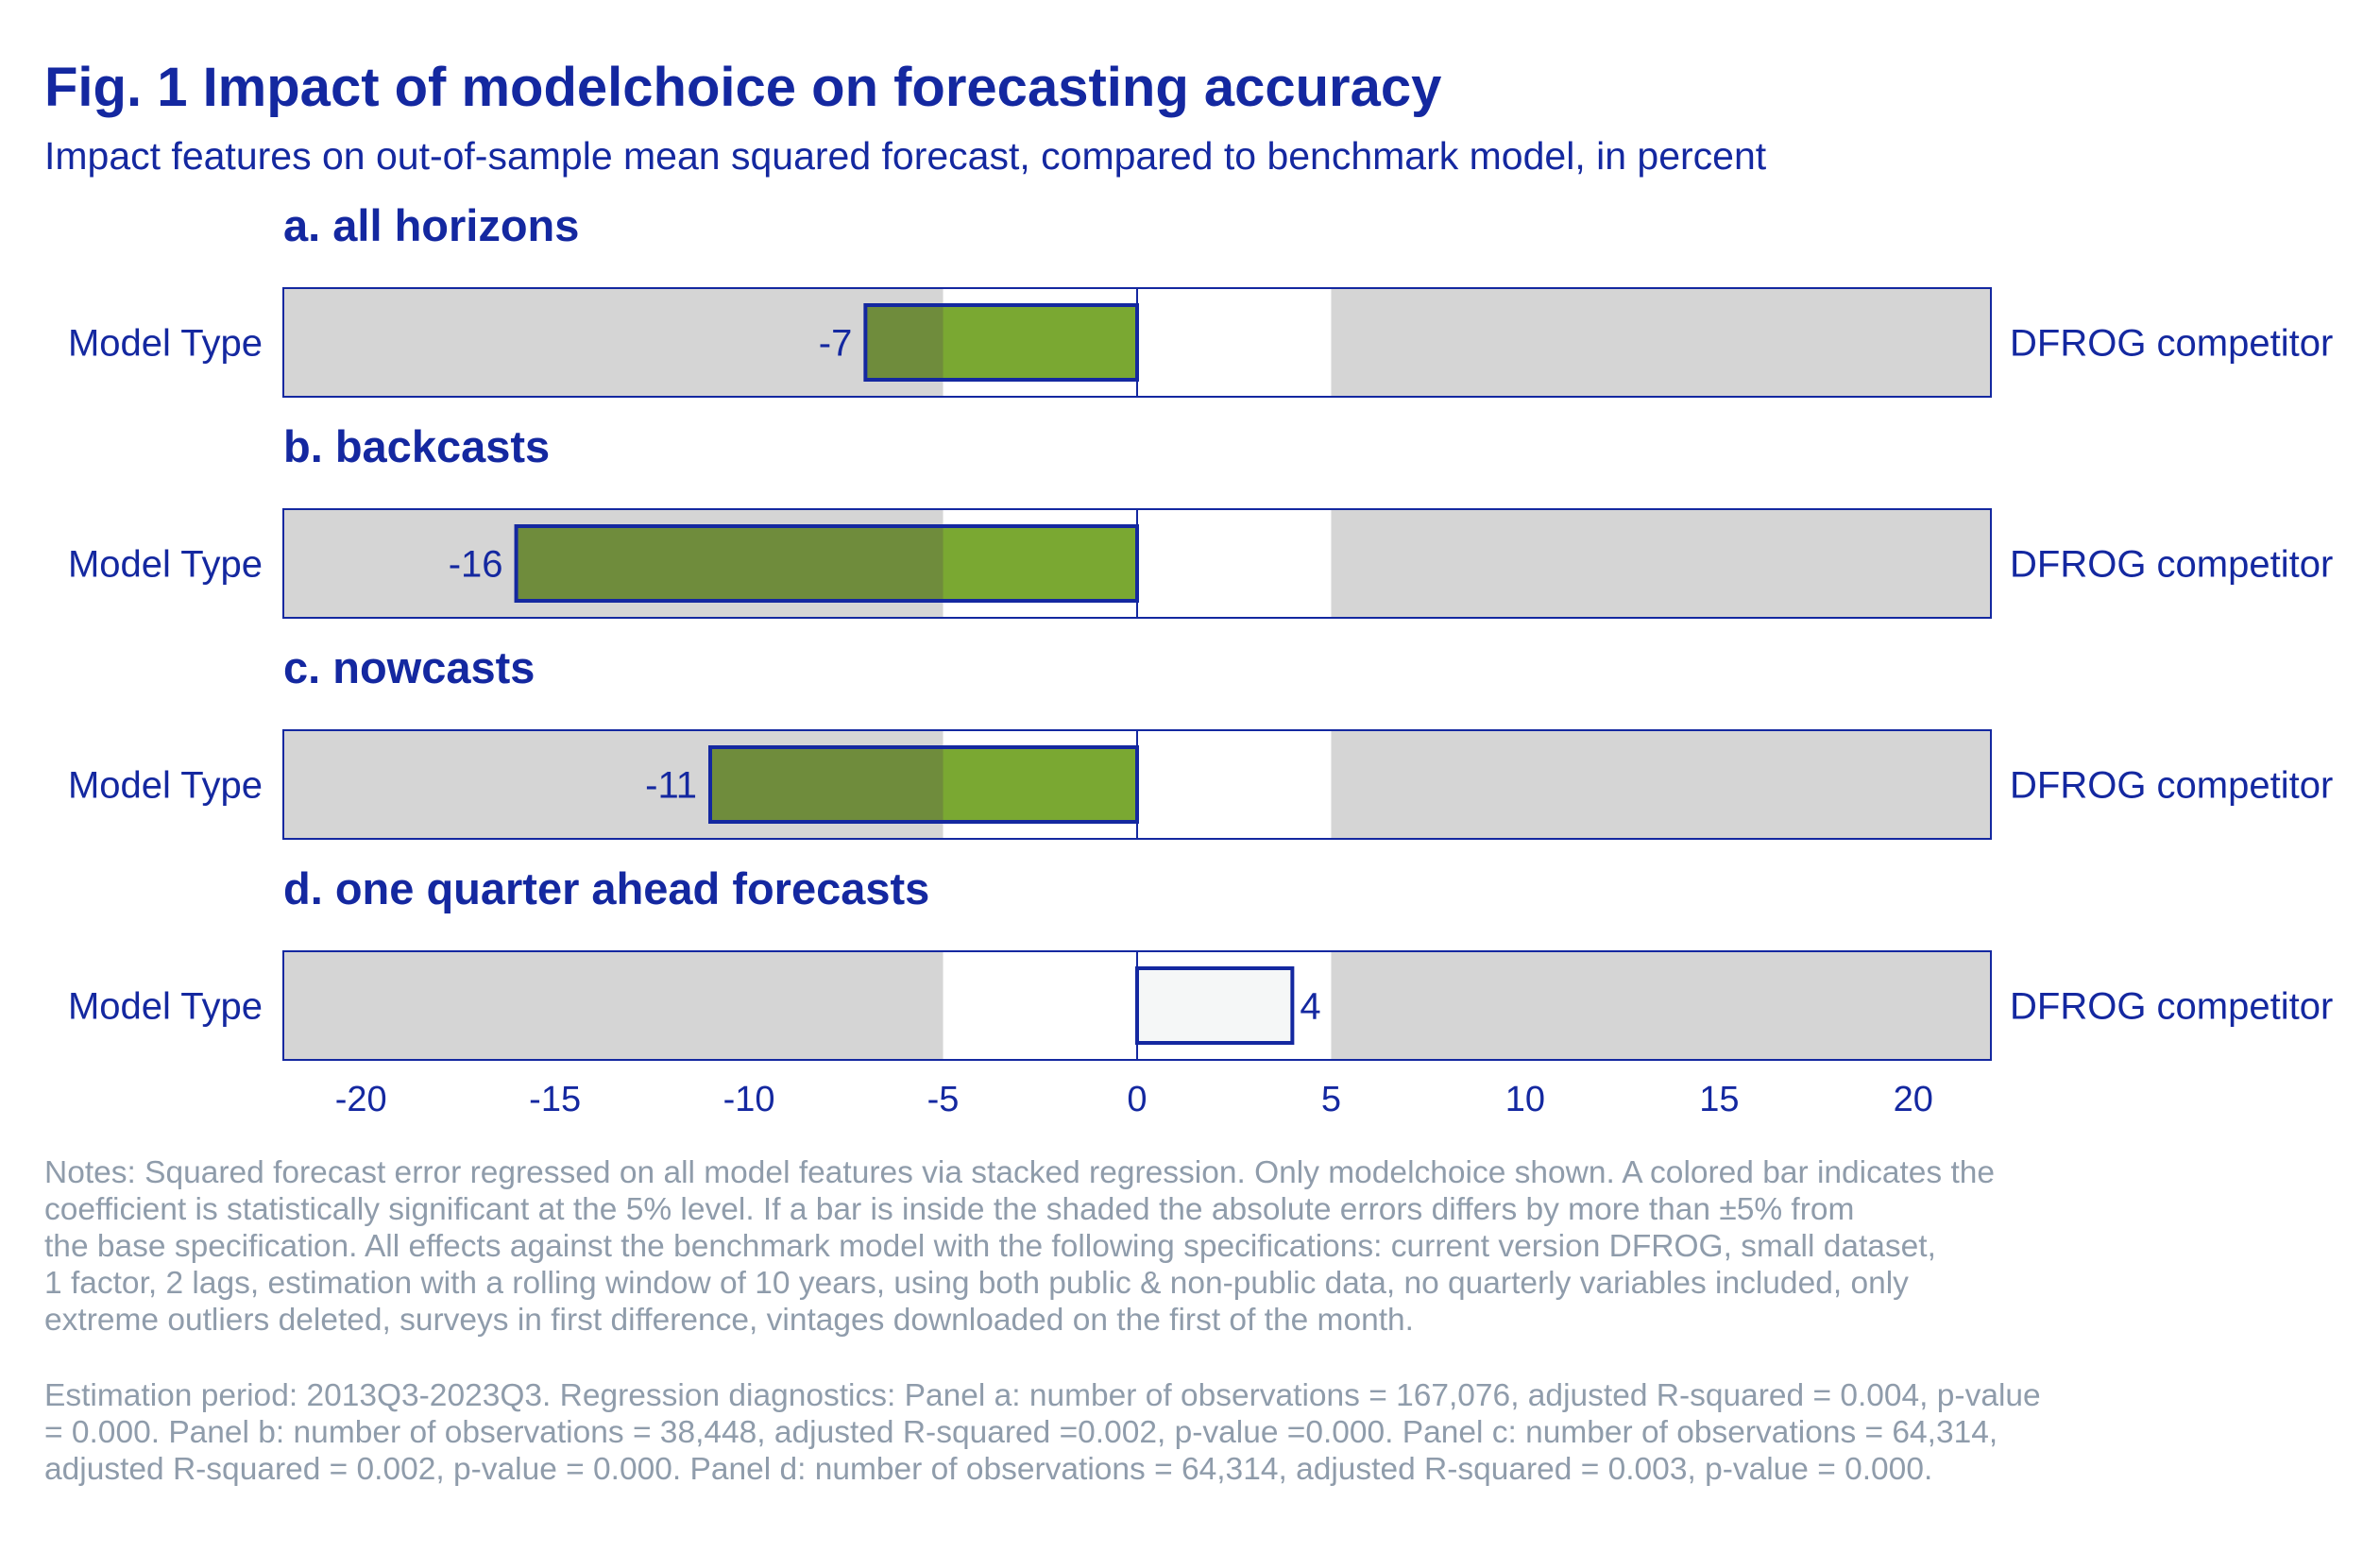 This screenshot has width=2380, height=1553. I want to click on panel-title: b. backcasts, so click(416, 446).